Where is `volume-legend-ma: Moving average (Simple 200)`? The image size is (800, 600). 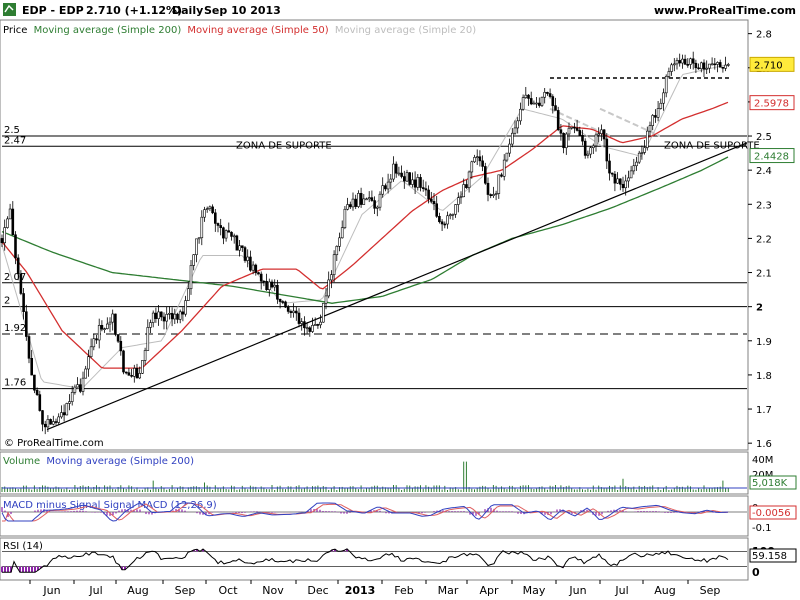 volume-legend-ma: Moving average (Simple 200) is located at coordinates (120, 461).